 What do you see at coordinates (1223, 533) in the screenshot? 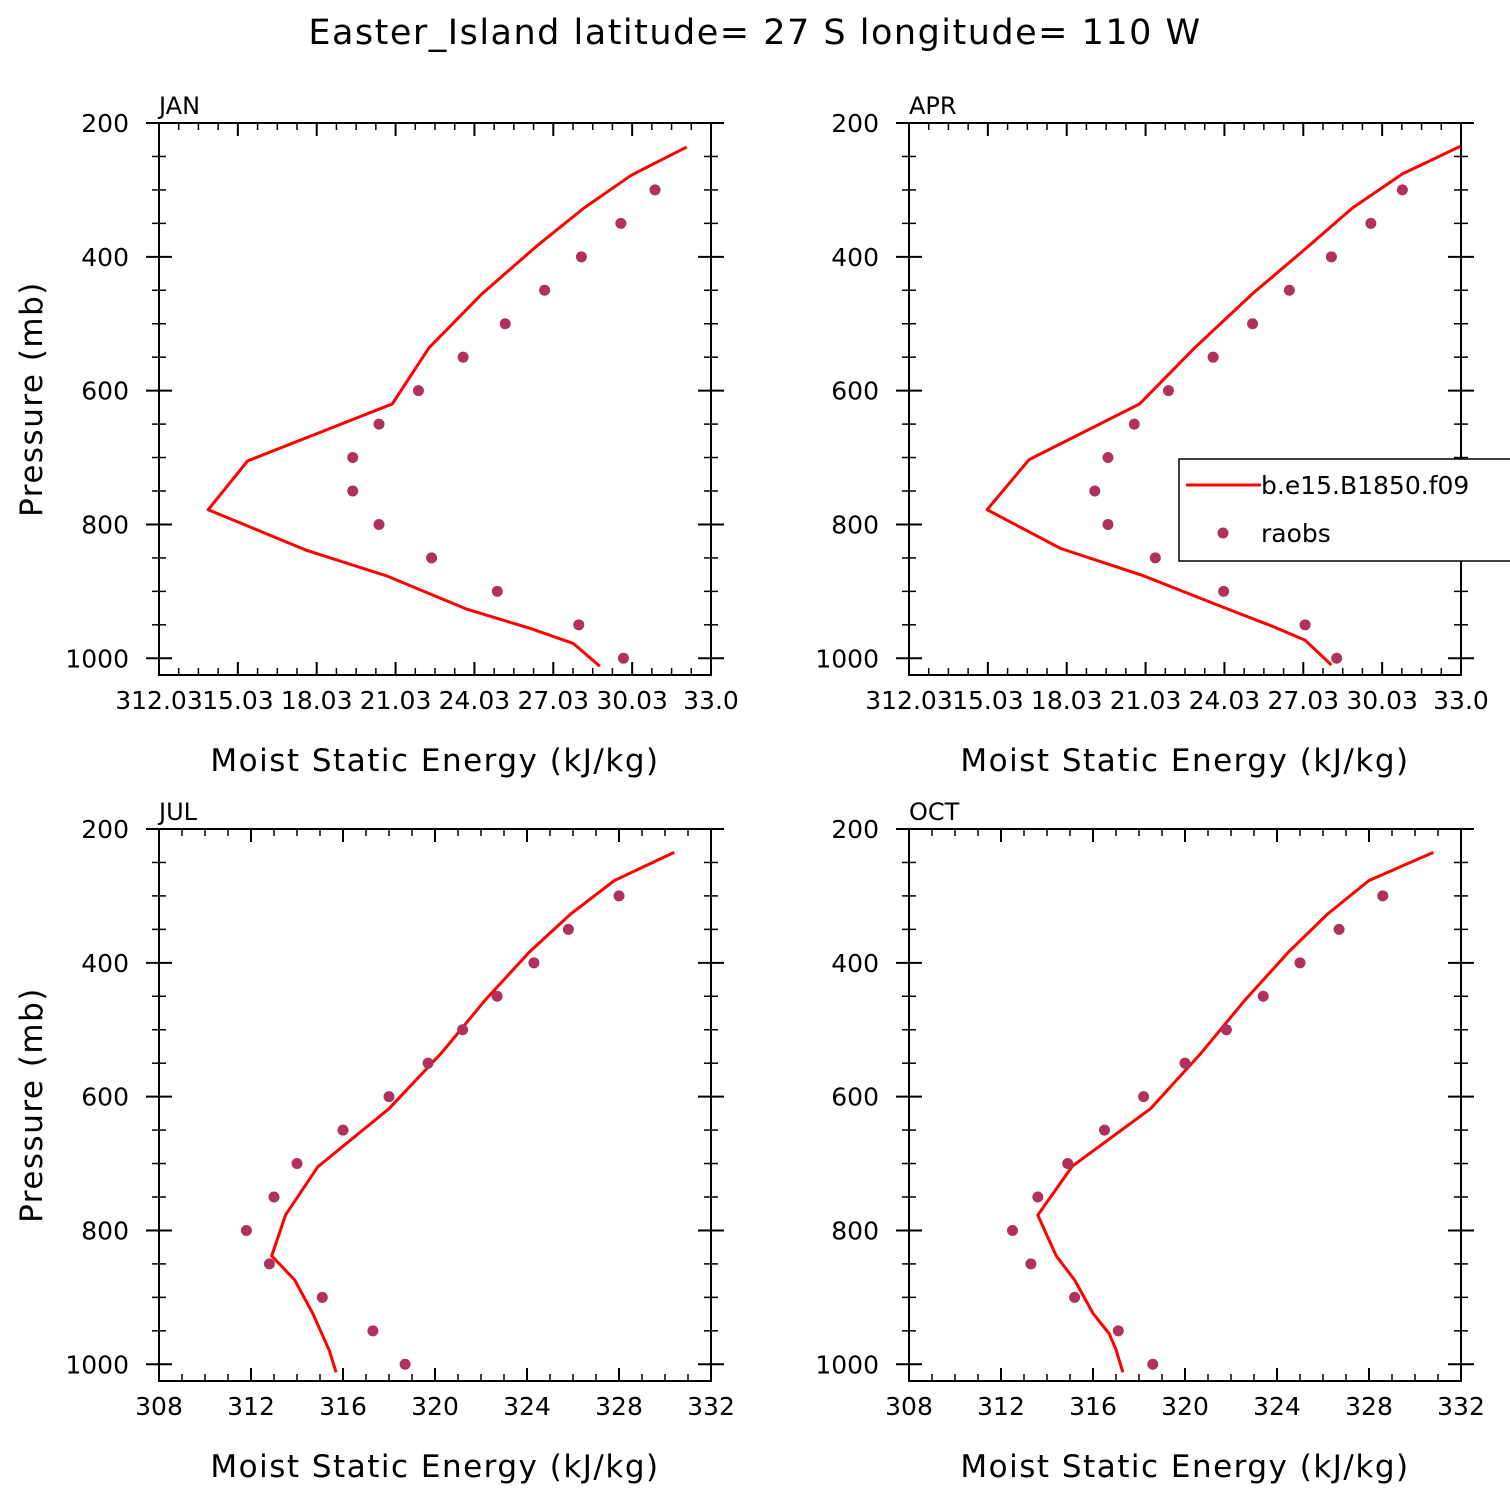
I see `legend-marker-swatch` at bounding box center [1223, 533].